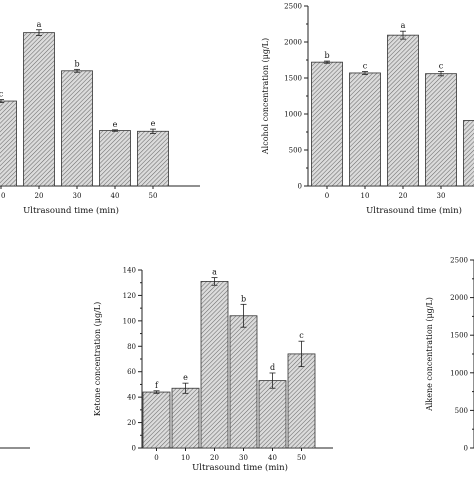 The image size is (474, 478). I want to click on significance-letter: d, so click(272, 367).